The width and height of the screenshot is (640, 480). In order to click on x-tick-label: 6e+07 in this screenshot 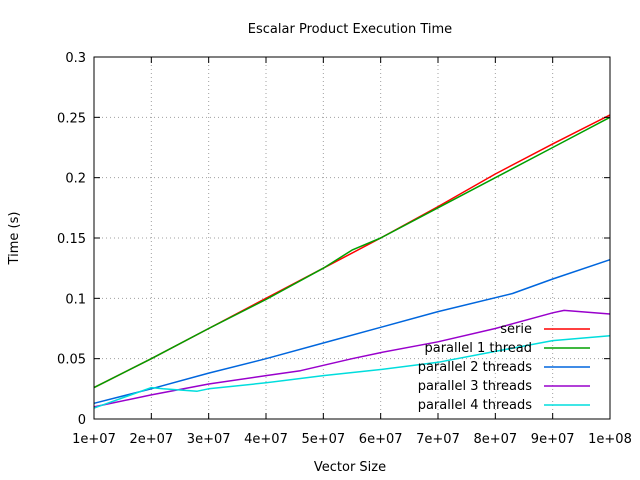, I will do `click(381, 439)`.